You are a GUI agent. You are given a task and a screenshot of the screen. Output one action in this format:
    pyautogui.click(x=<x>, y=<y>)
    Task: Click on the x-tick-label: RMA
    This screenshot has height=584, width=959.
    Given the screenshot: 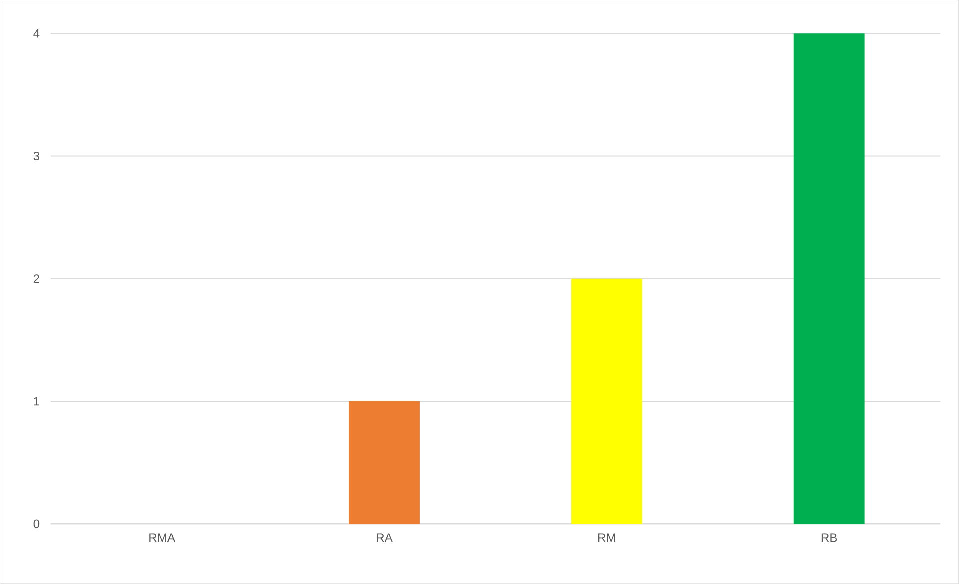 What is the action you would take?
    pyautogui.click(x=163, y=538)
    